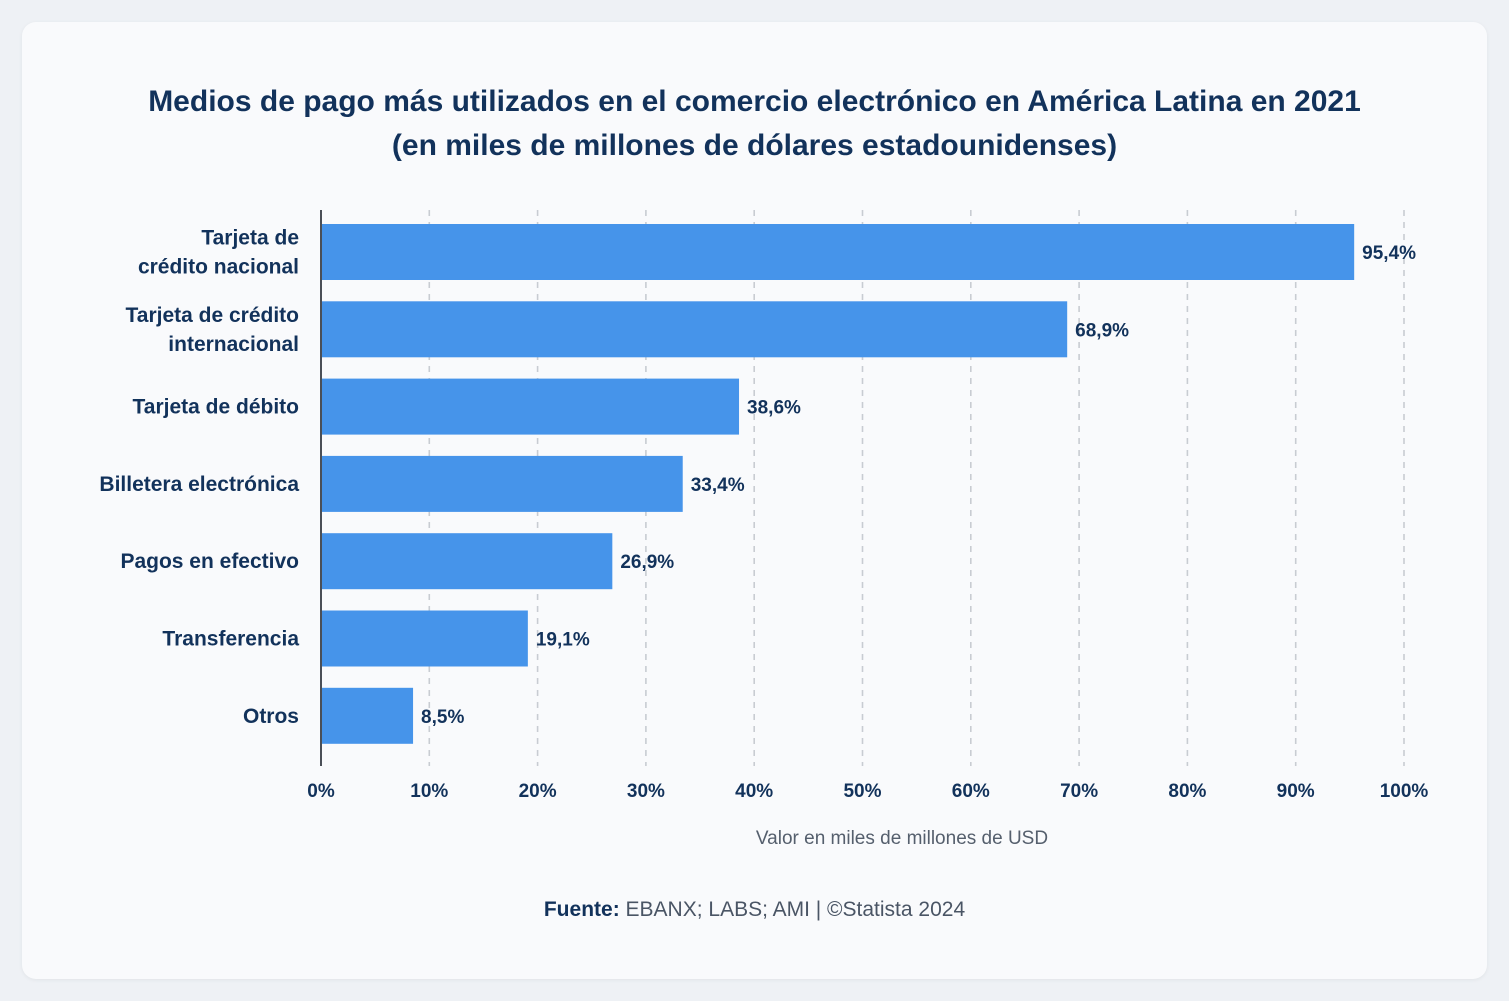 The height and width of the screenshot is (1001, 1509). Describe the element at coordinates (321, 791) in the screenshot. I see `x-tick-label: 0%` at that location.